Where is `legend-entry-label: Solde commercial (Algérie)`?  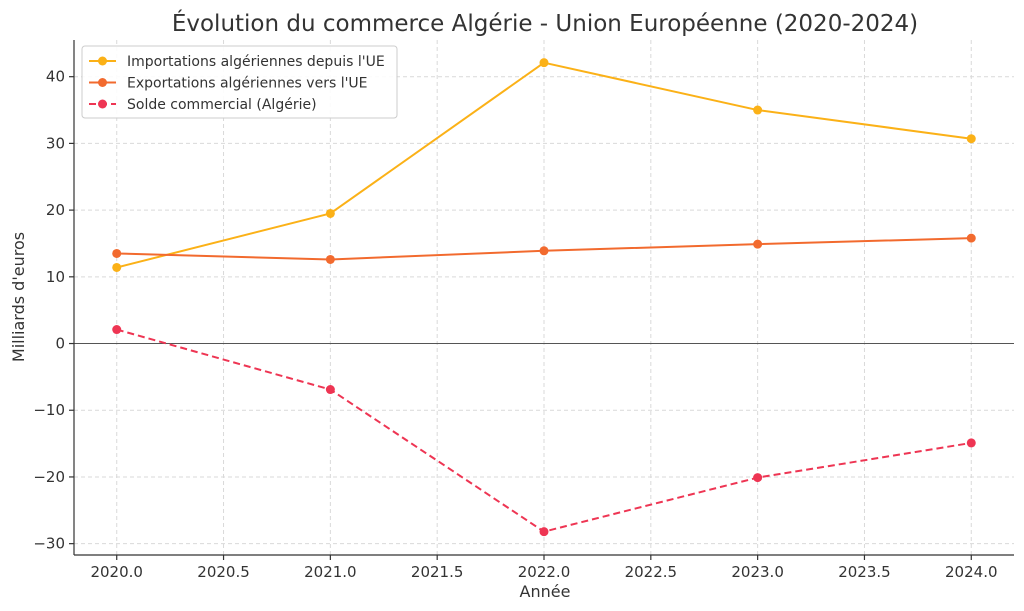 legend-entry-label: Solde commercial (Algérie) is located at coordinates (222, 105).